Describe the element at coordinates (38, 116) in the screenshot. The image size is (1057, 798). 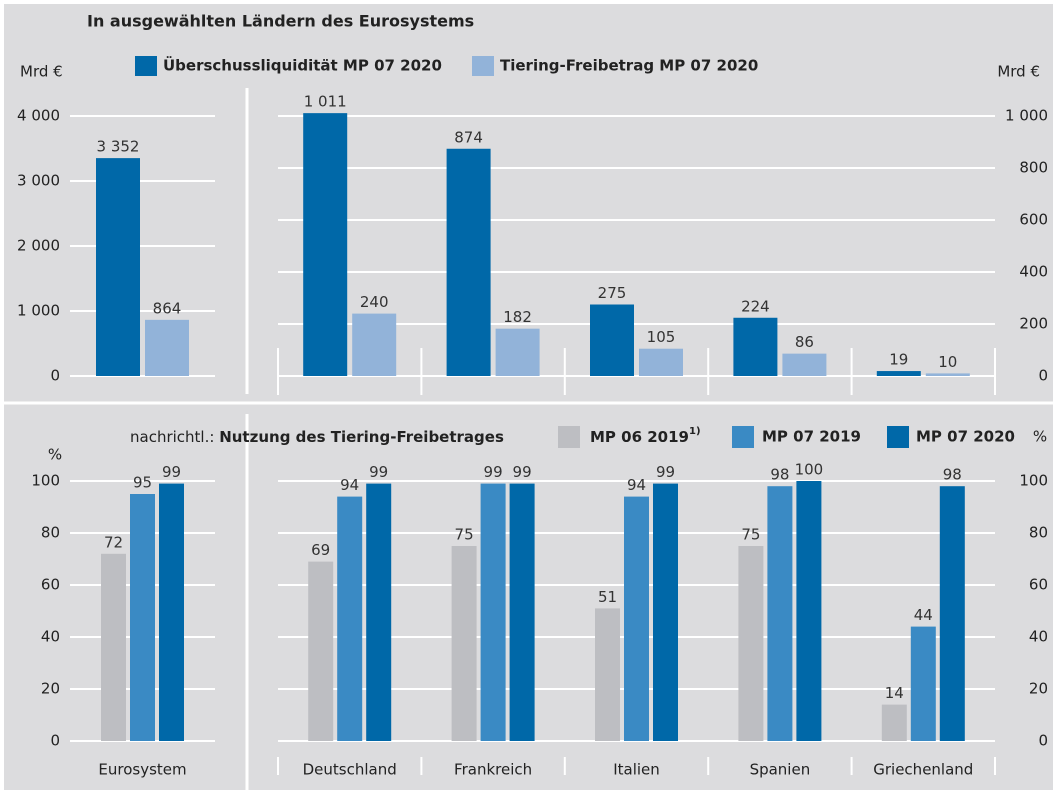
I see `y-tick-label: 4 000` at that location.